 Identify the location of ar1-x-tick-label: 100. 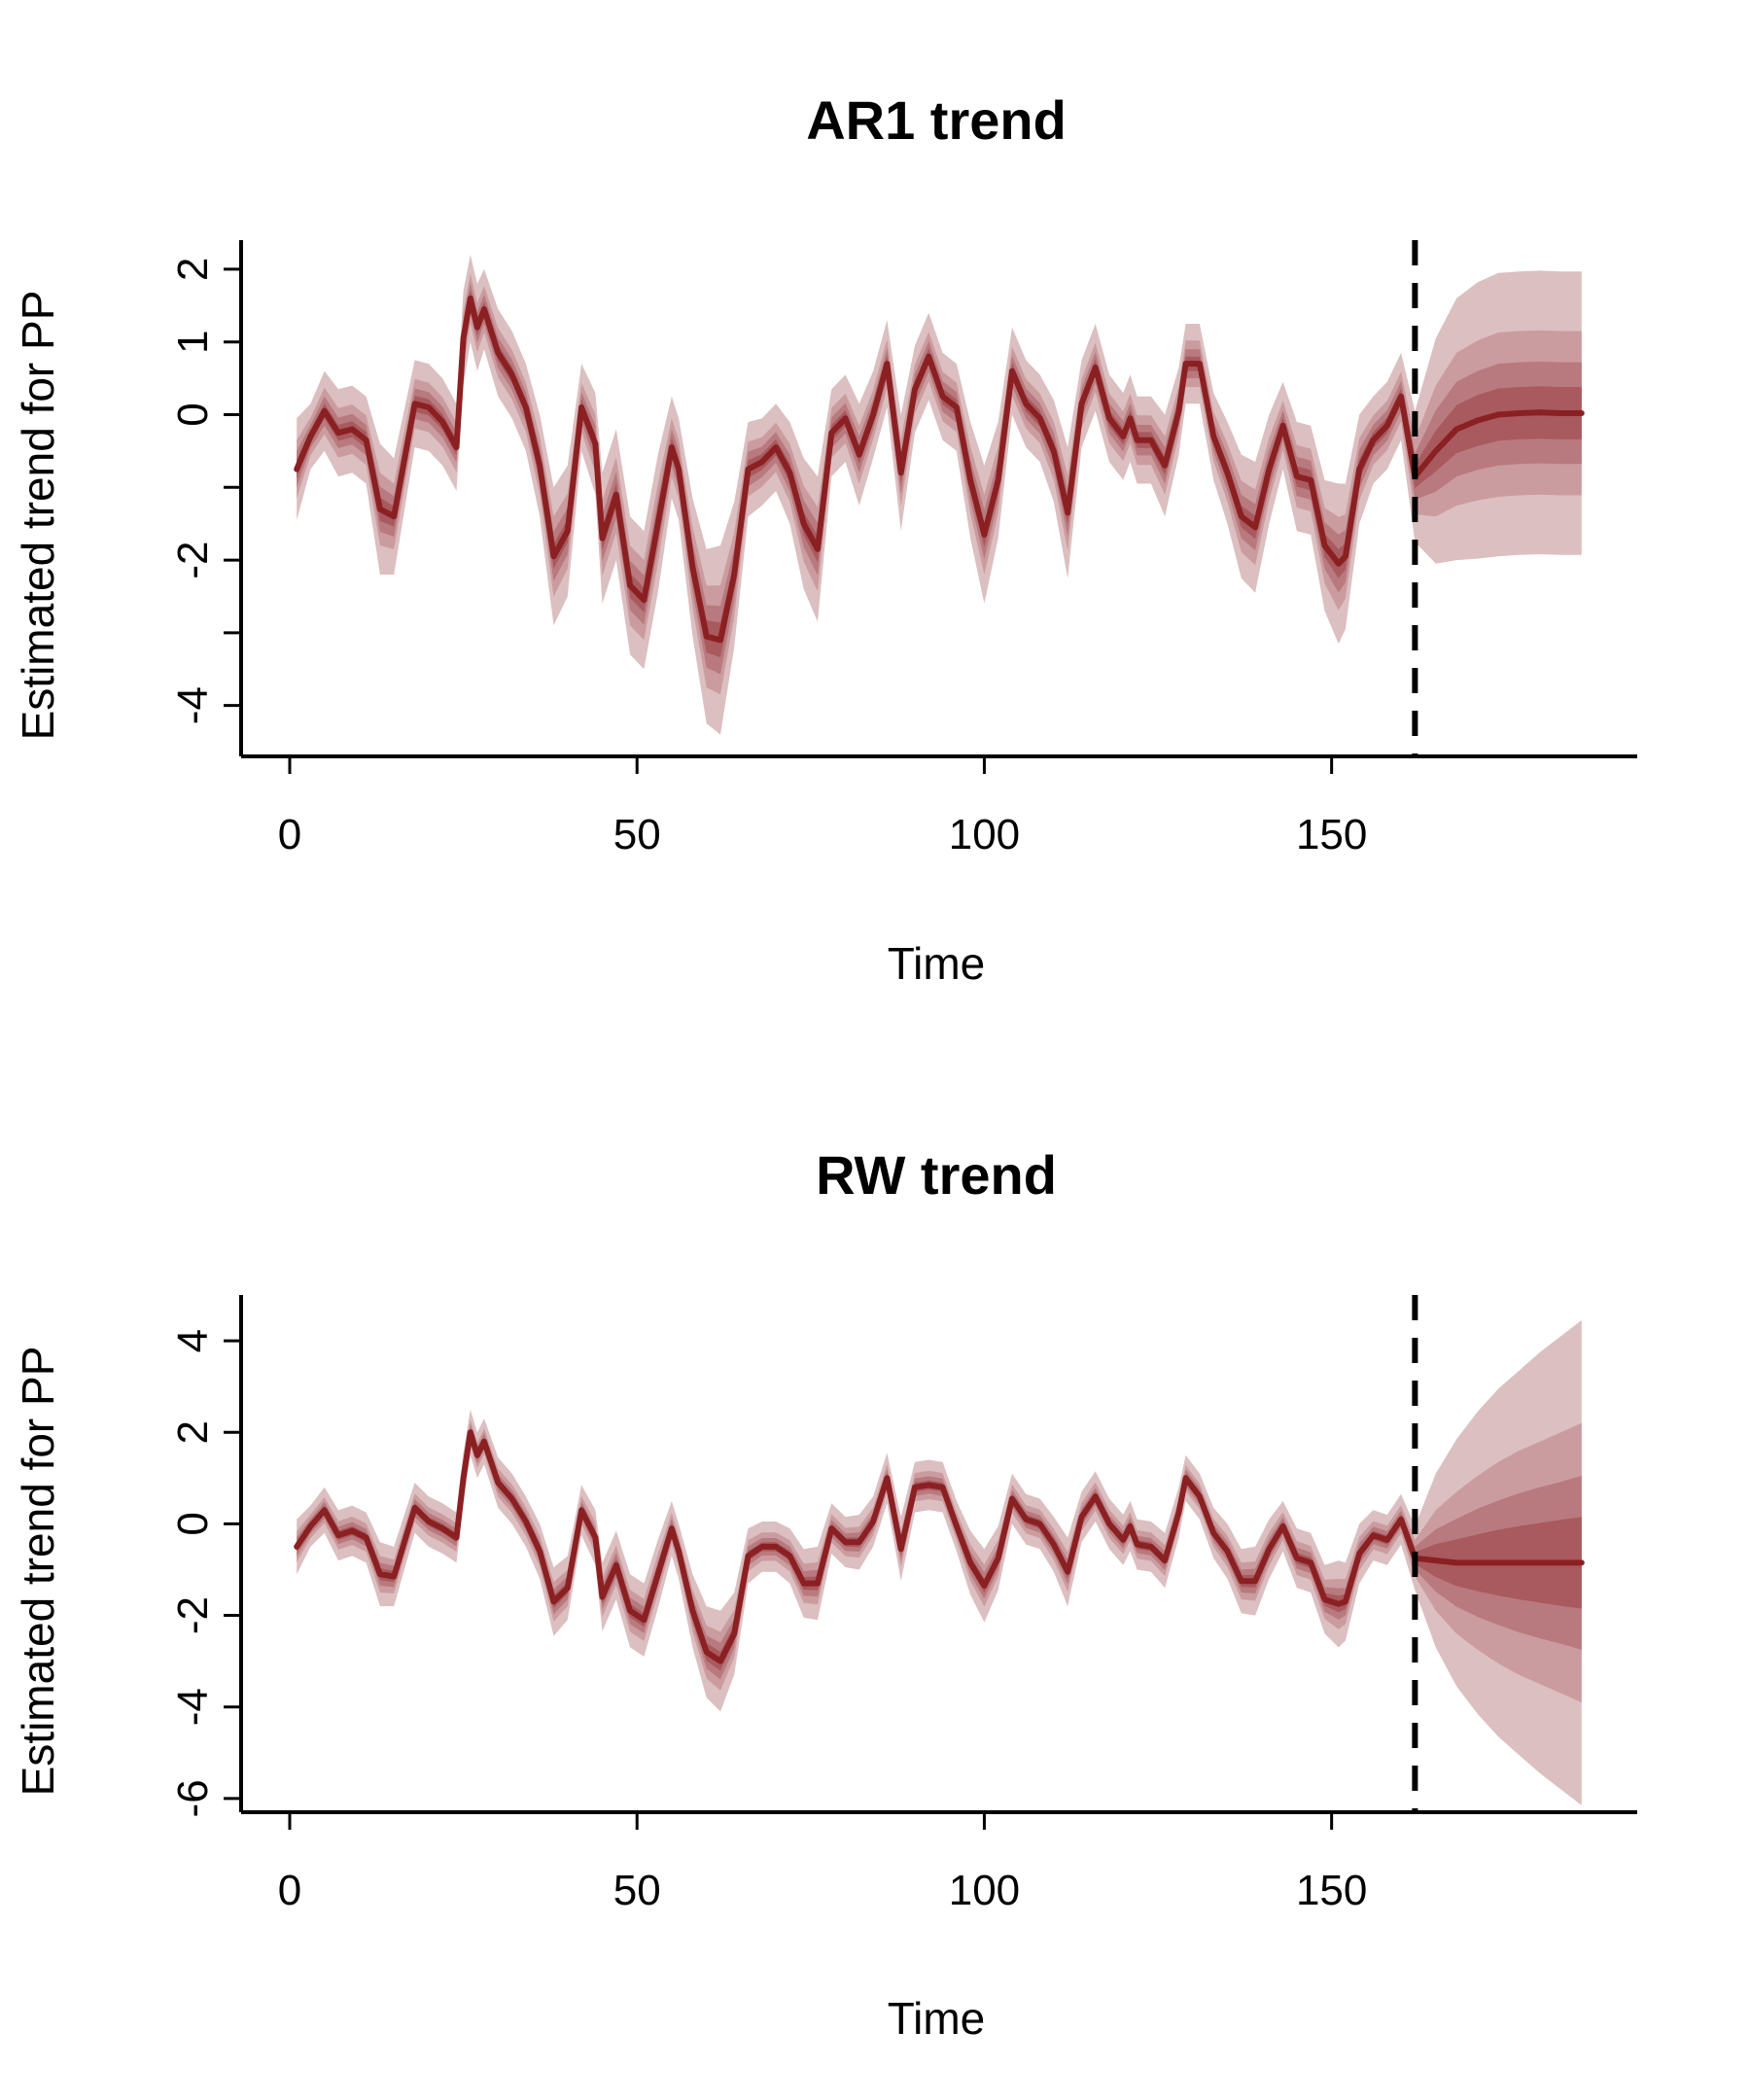
(984, 834).